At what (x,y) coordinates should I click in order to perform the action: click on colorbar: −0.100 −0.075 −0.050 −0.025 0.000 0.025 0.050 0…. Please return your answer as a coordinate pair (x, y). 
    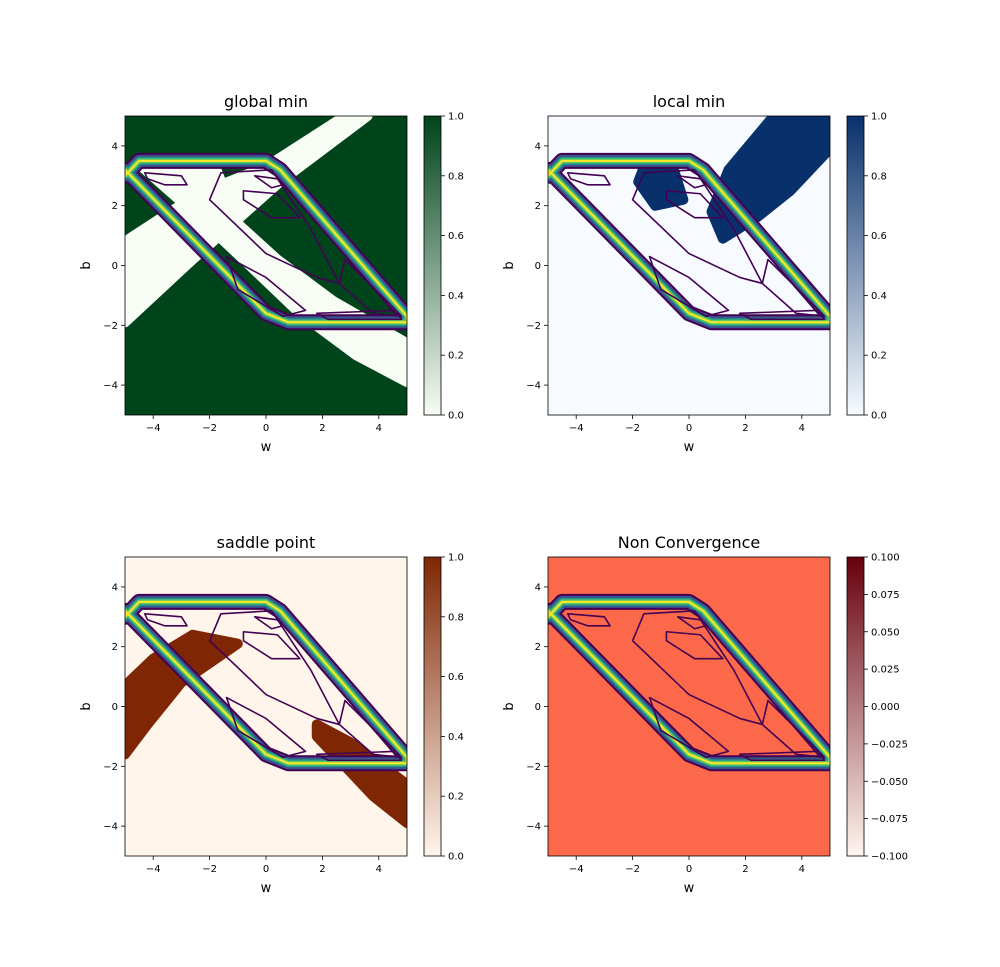
    Looking at the image, I should click on (877, 708).